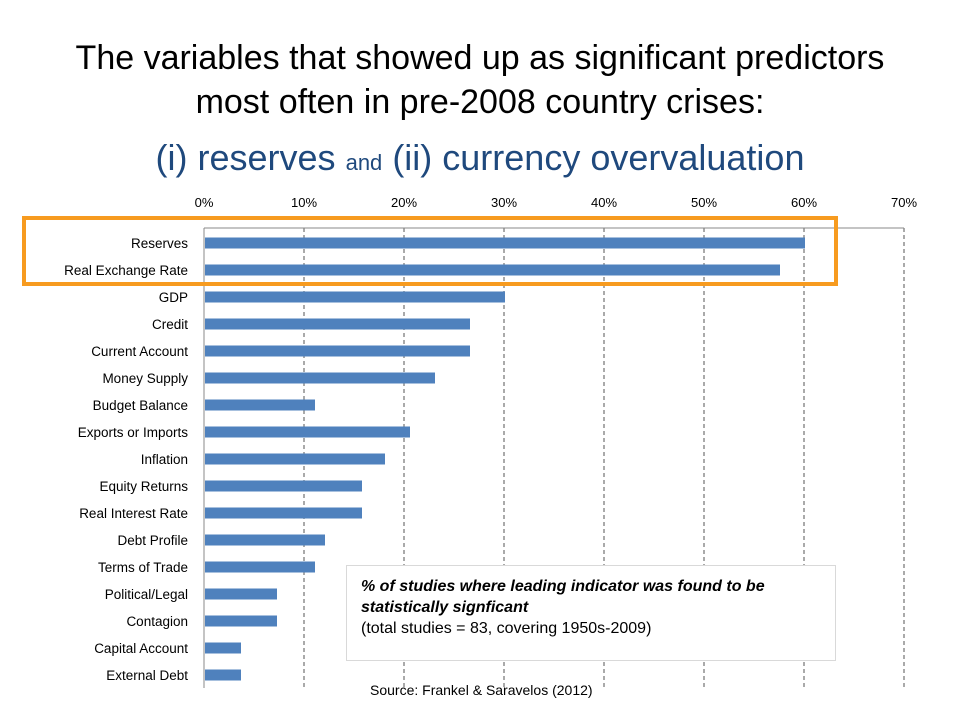  Describe the element at coordinates (133, 432) in the screenshot. I see `category-label: Exports or Imports` at that location.